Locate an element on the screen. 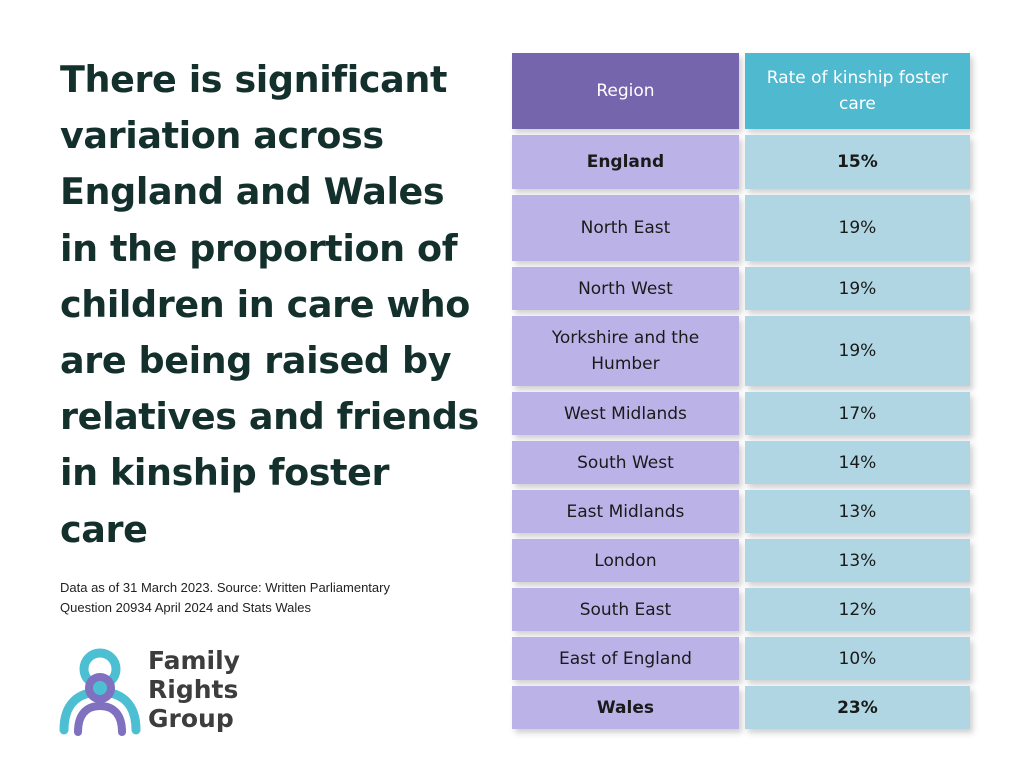 The width and height of the screenshot is (1024, 768). family-rights-group-logo: Family Rights Group is located at coordinates (156, 692).